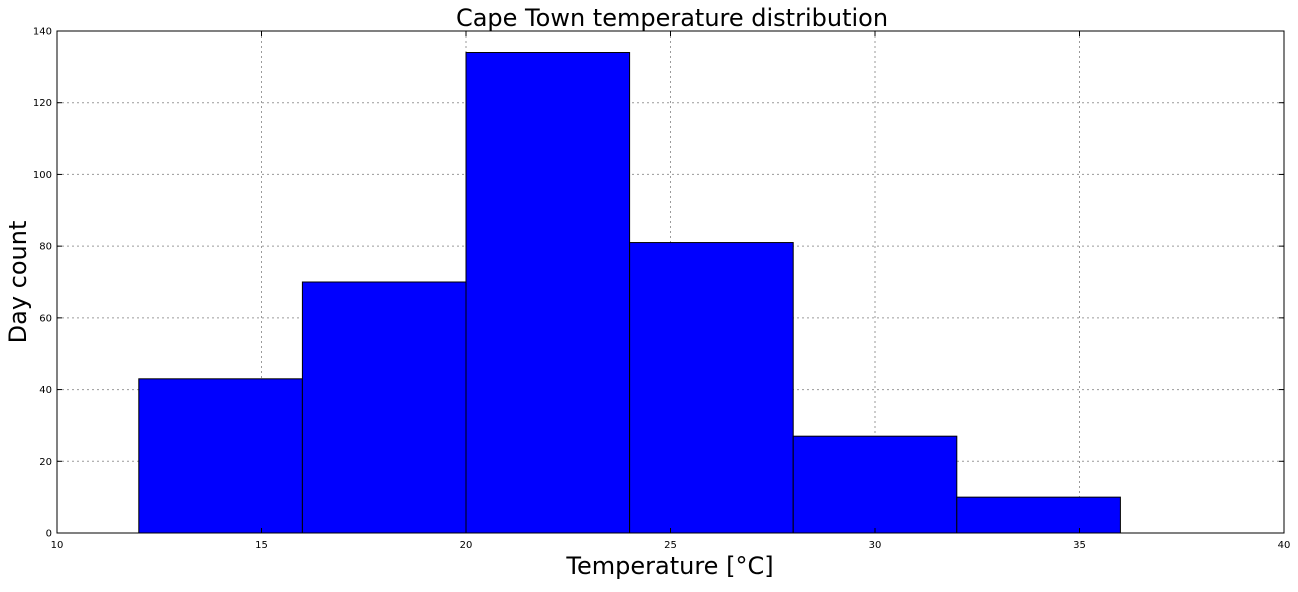 This screenshot has width=1298, height=592. I want to click on y-tick-label: 40, so click(45, 390).